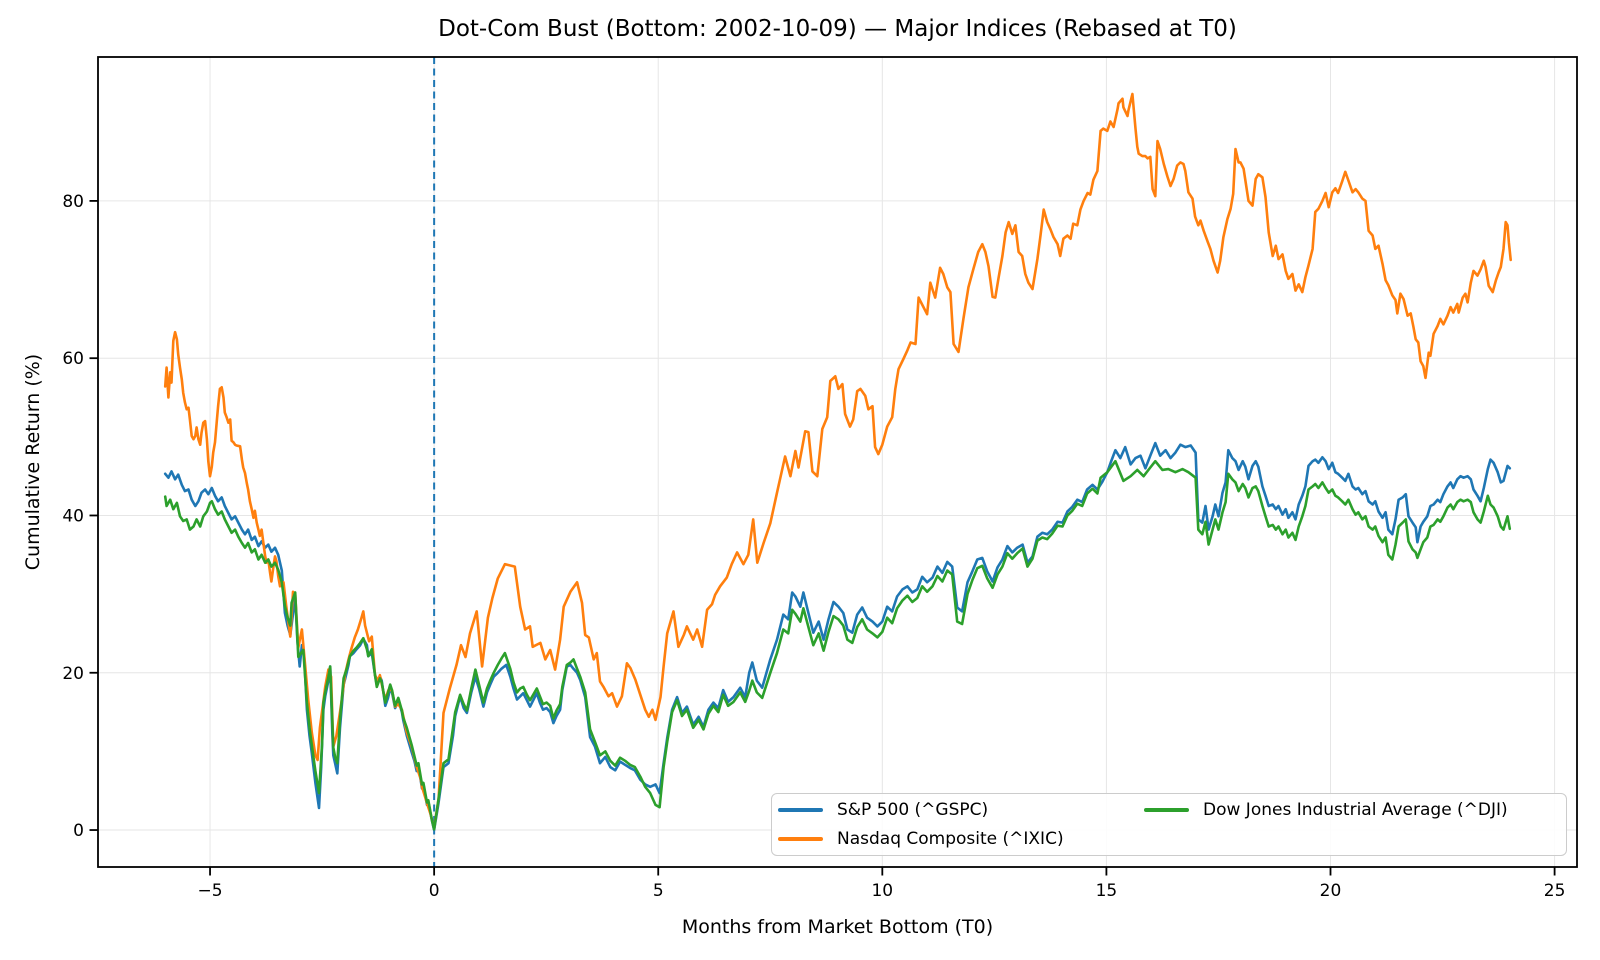 This screenshot has height=960, width=1600. What do you see at coordinates (913, 810) in the screenshot?
I see `legend-label-sp500: S&P 500 (^GSPC)` at bounding box center [913, 810].